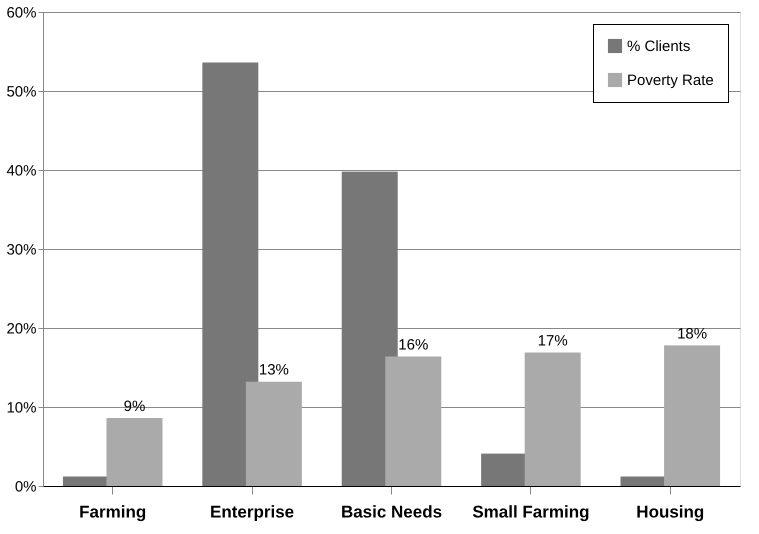  I want to click on data-label: 18%, so click(692, 333).